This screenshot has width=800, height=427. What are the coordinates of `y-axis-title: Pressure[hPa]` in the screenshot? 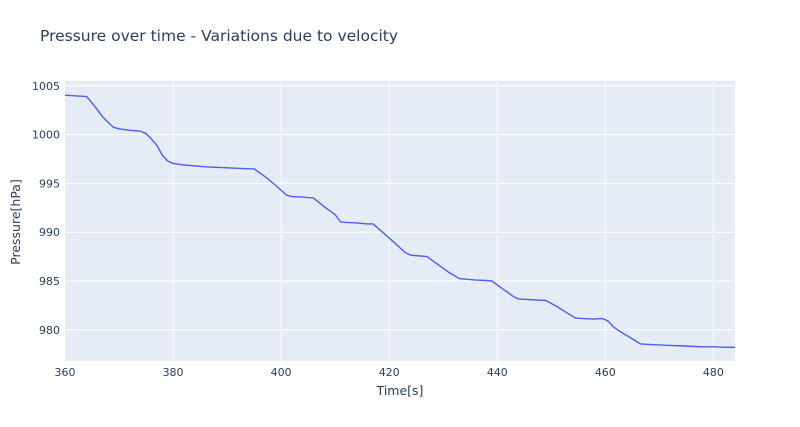 It's located at (15, 222).